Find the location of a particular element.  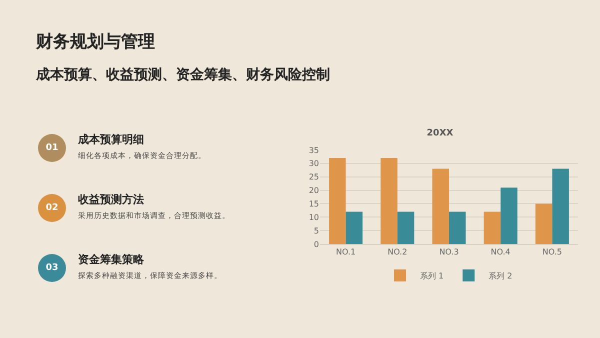

y-tick-label: 15 is located at coordinates (313, 204).